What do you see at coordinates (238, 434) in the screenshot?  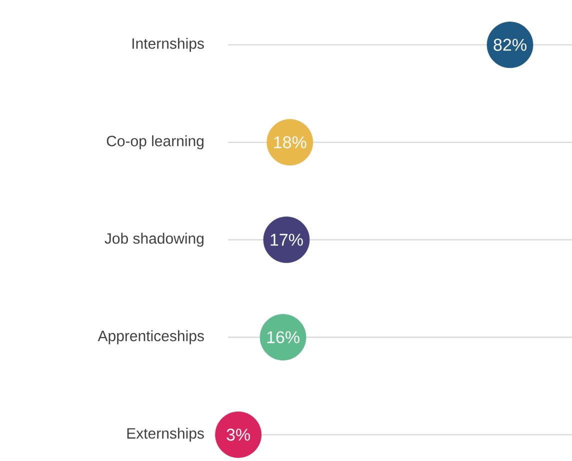 I see `data-label: 3%` at bounding box center [238, 434].